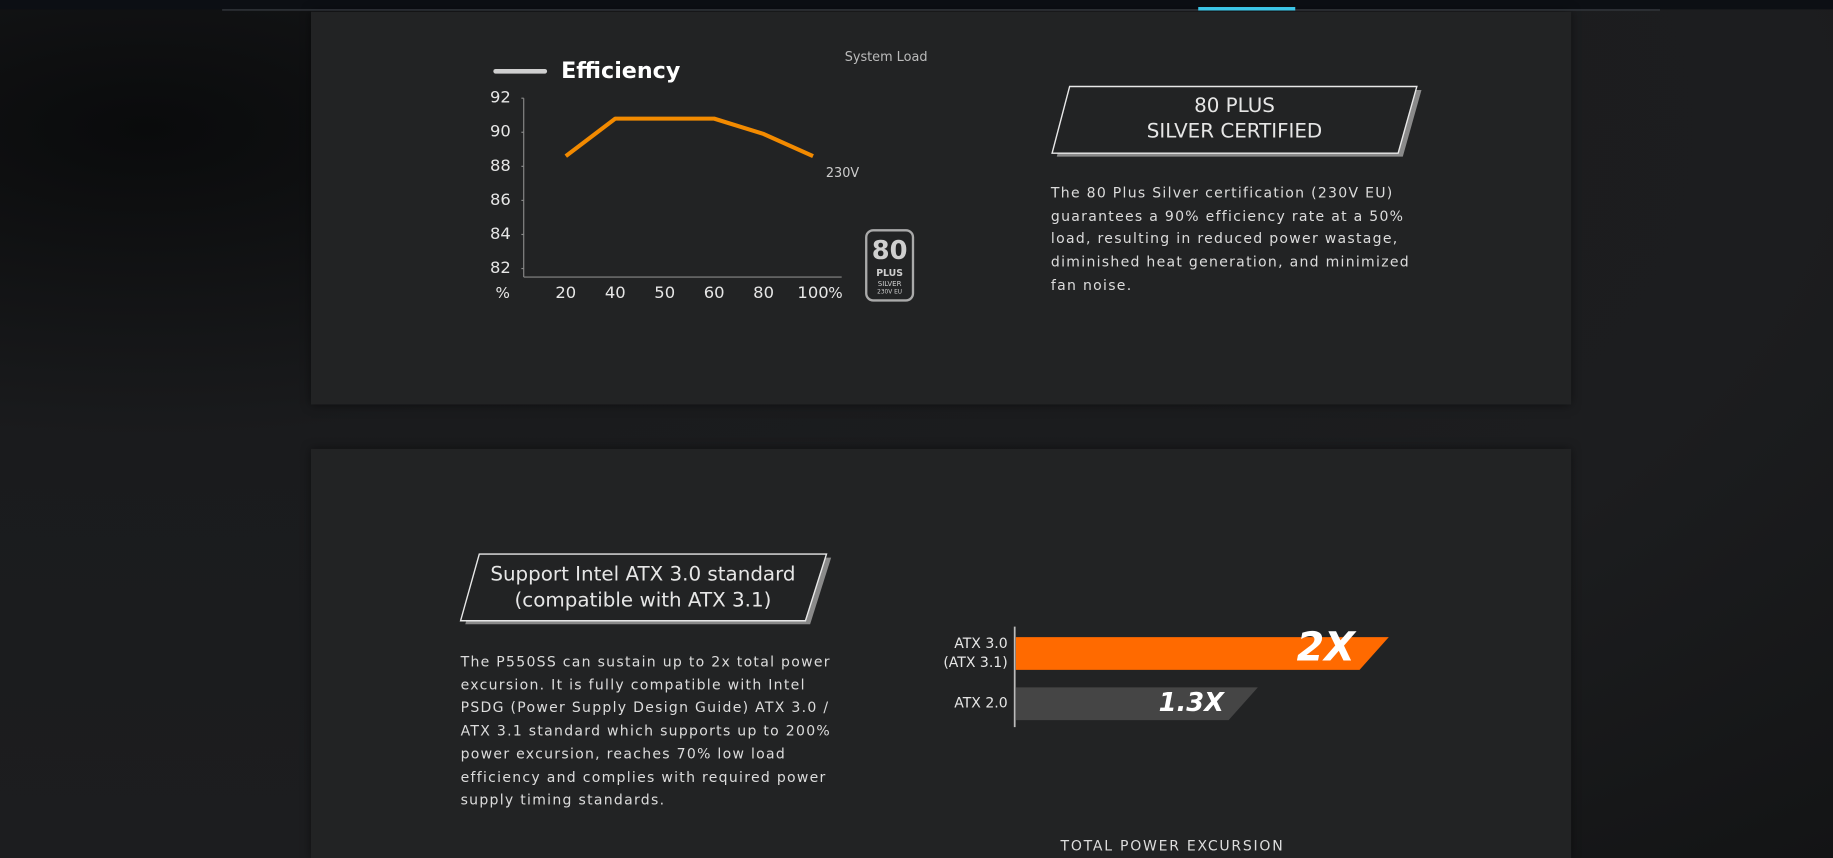  I want to click on chart-title: Efficiency, so click(621, 71).